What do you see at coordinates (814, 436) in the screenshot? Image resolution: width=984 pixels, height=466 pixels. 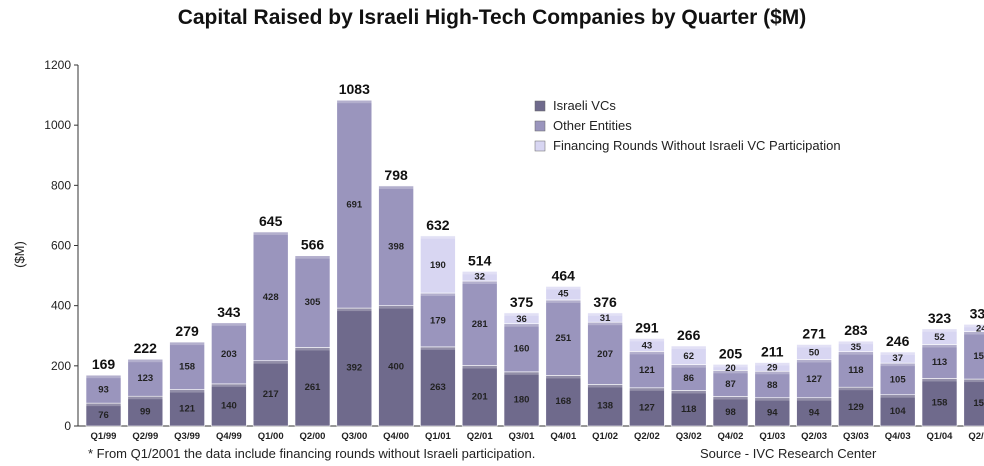 I see `x-tick-label: Q2/03` at bounding box center [814, 436].